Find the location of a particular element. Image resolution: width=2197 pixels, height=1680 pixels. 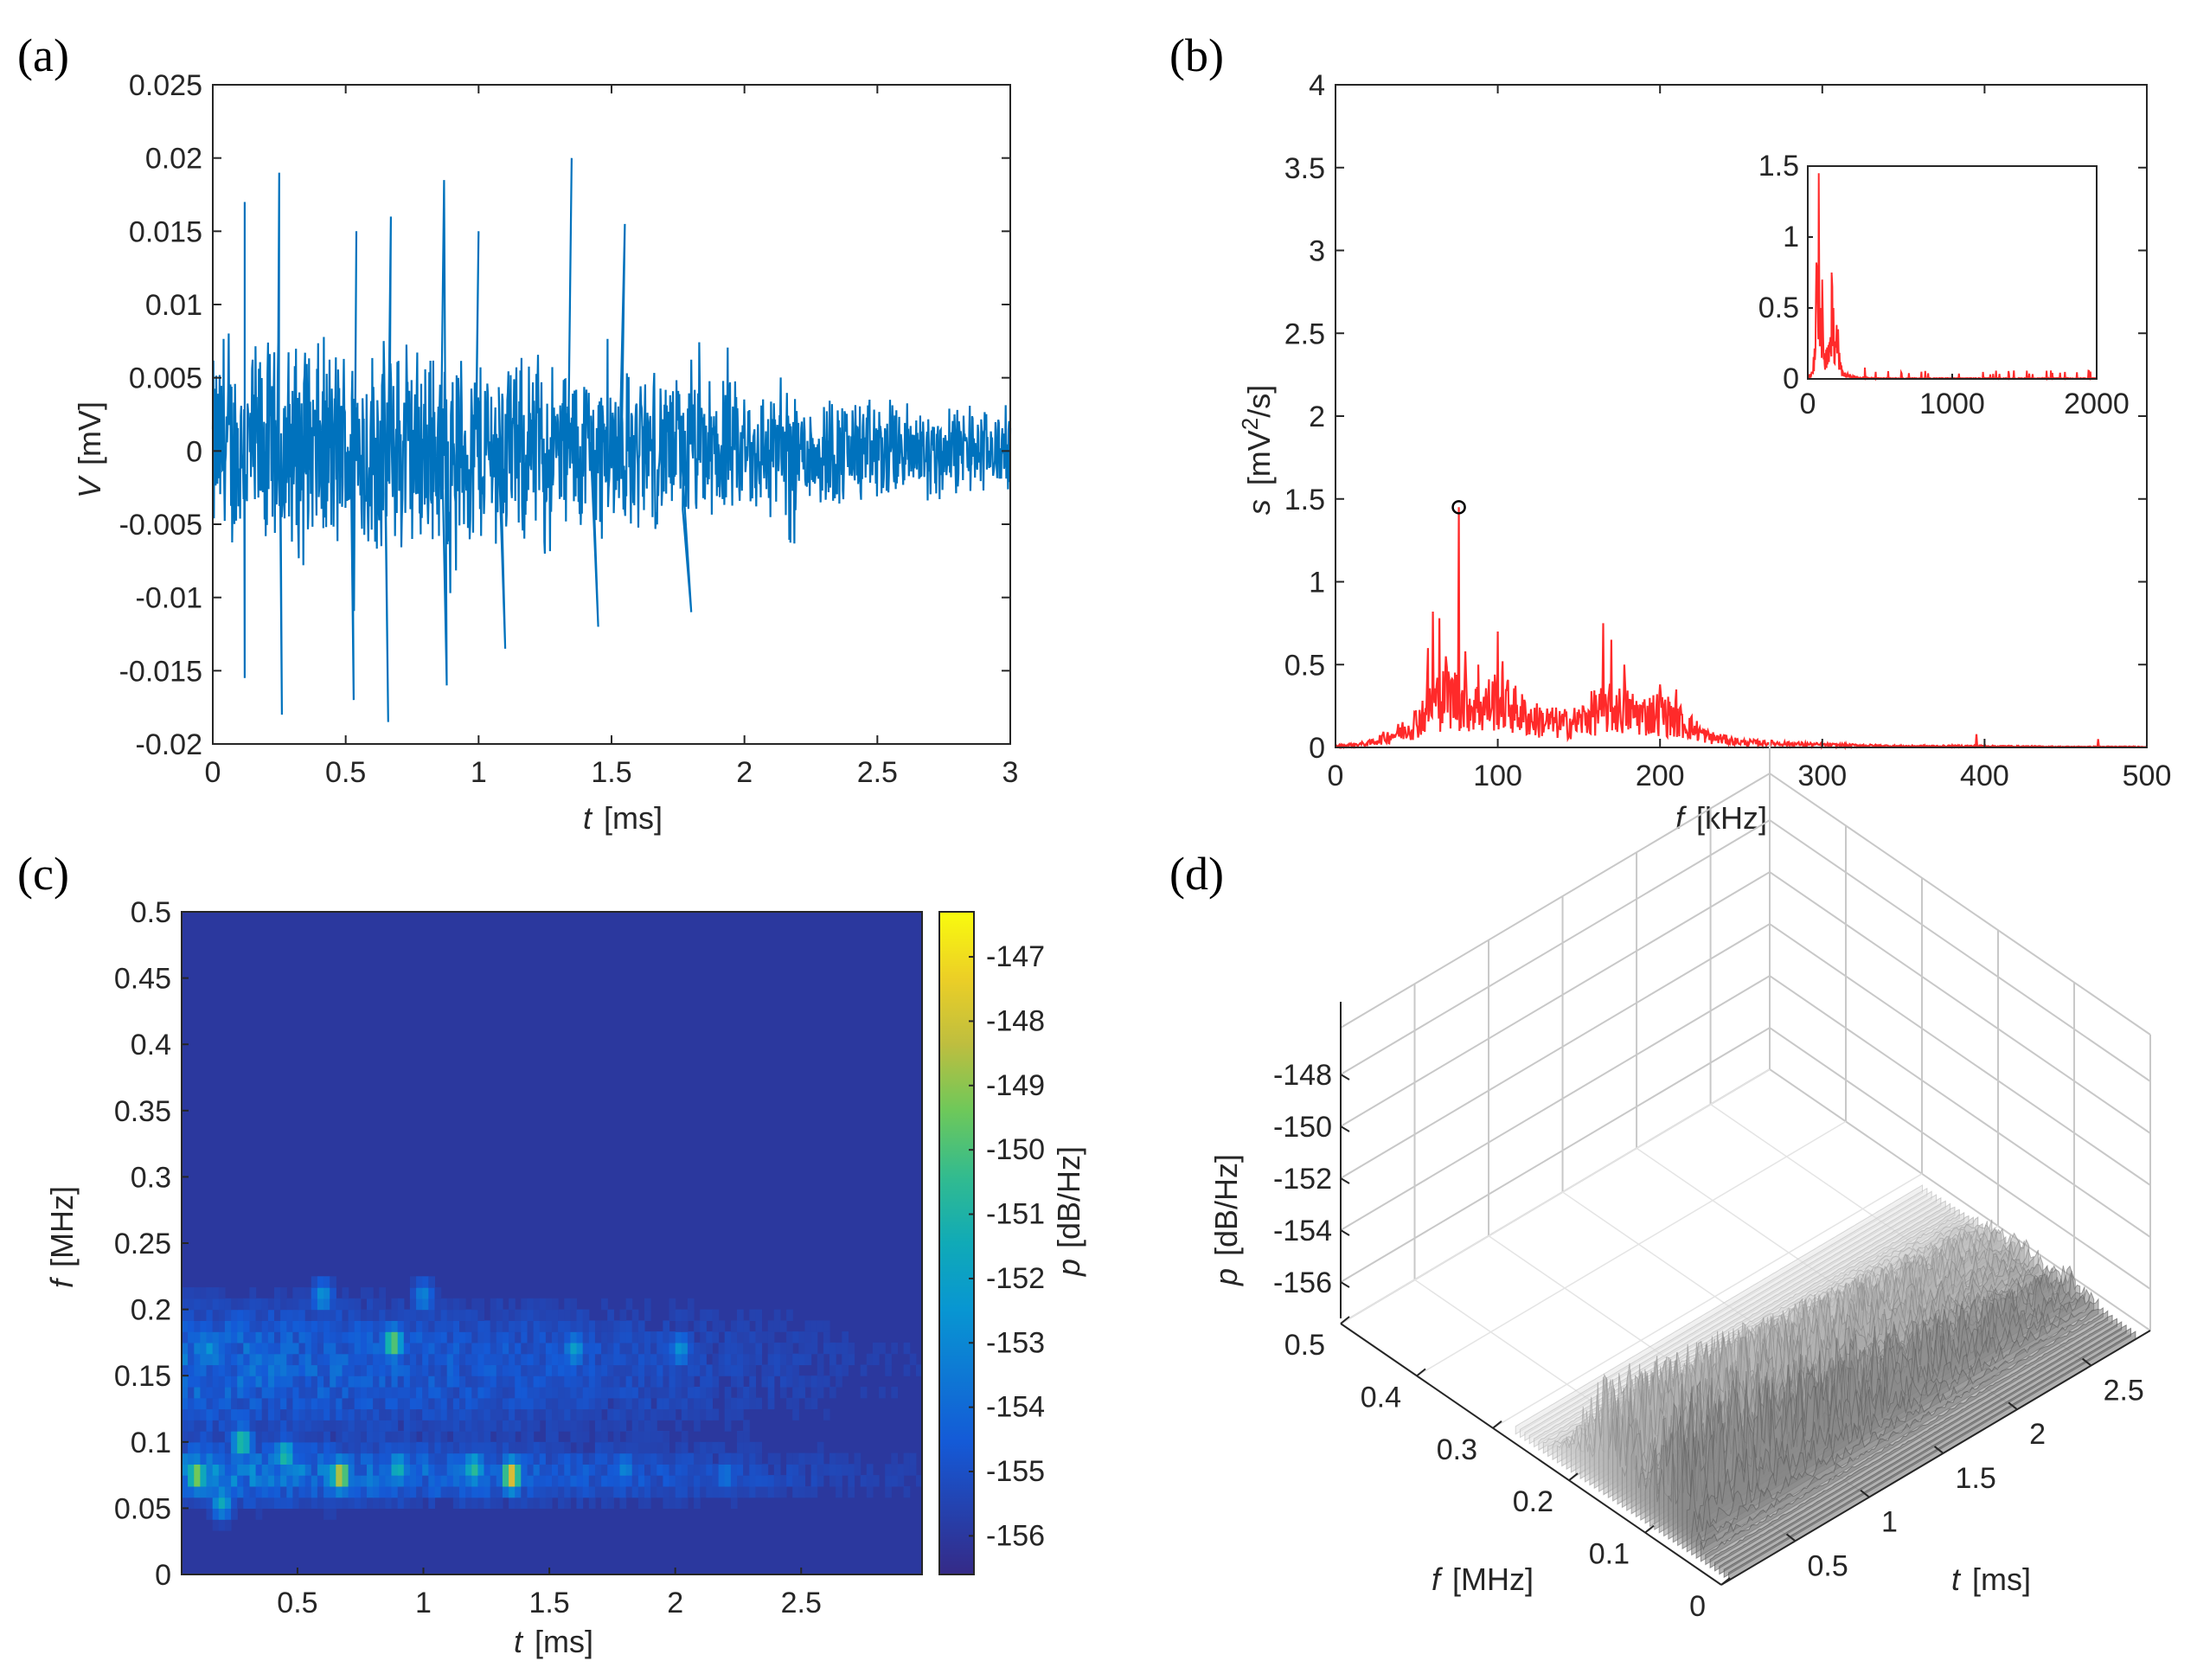

panel-d-p-tick-label: -152 is located at coordinates (1302, 1179).